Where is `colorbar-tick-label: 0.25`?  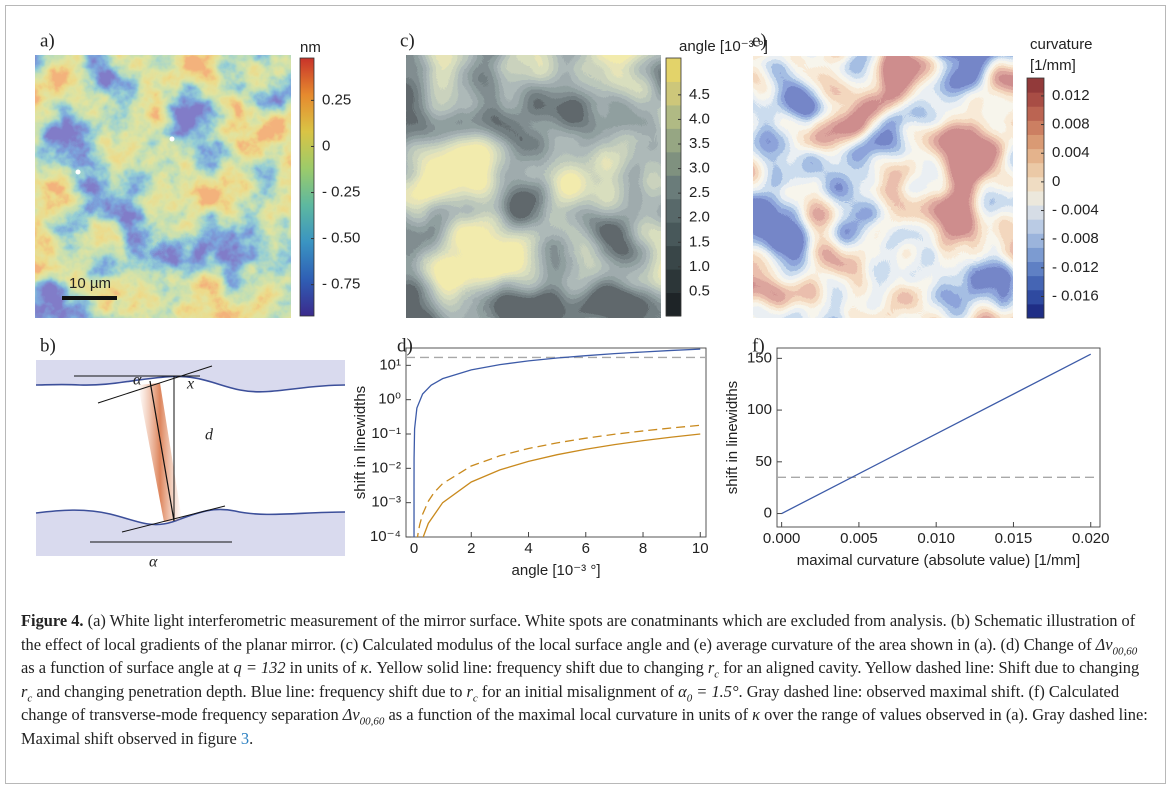
colorbar-tick-label: 0.25 is located at coordinates (336, 99).